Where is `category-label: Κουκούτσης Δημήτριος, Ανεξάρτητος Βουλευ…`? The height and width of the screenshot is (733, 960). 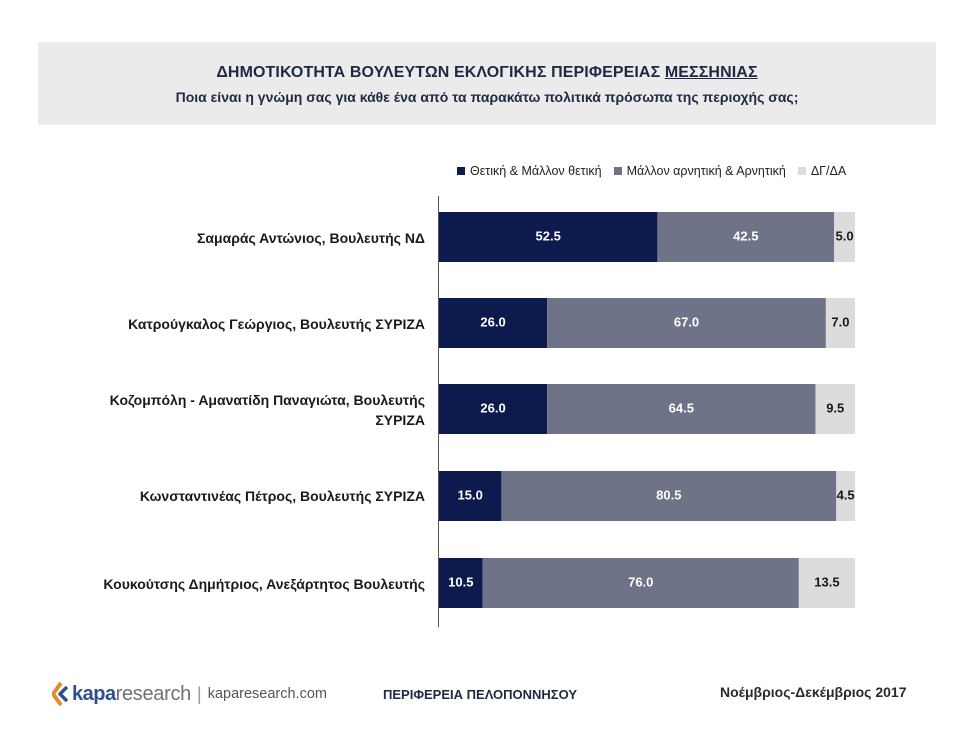 category-label: Κουκούτσης Δημήτριος, Ανεξάρτητος Βουλευ… is located at coordinates (264, 584).